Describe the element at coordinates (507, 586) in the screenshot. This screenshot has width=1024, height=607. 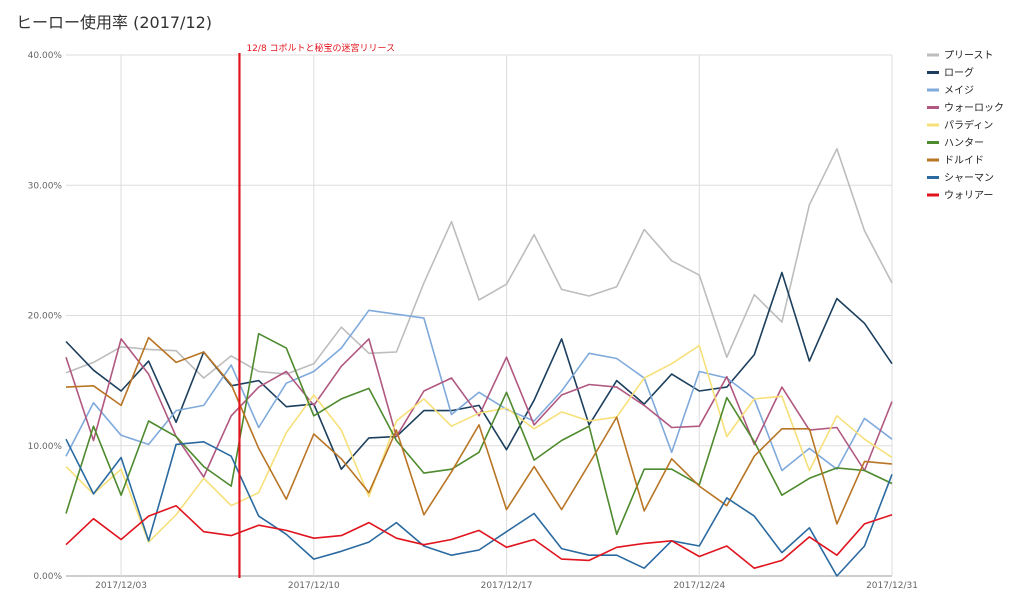
I see `x-tick-label: 2017/12/17` at that location.